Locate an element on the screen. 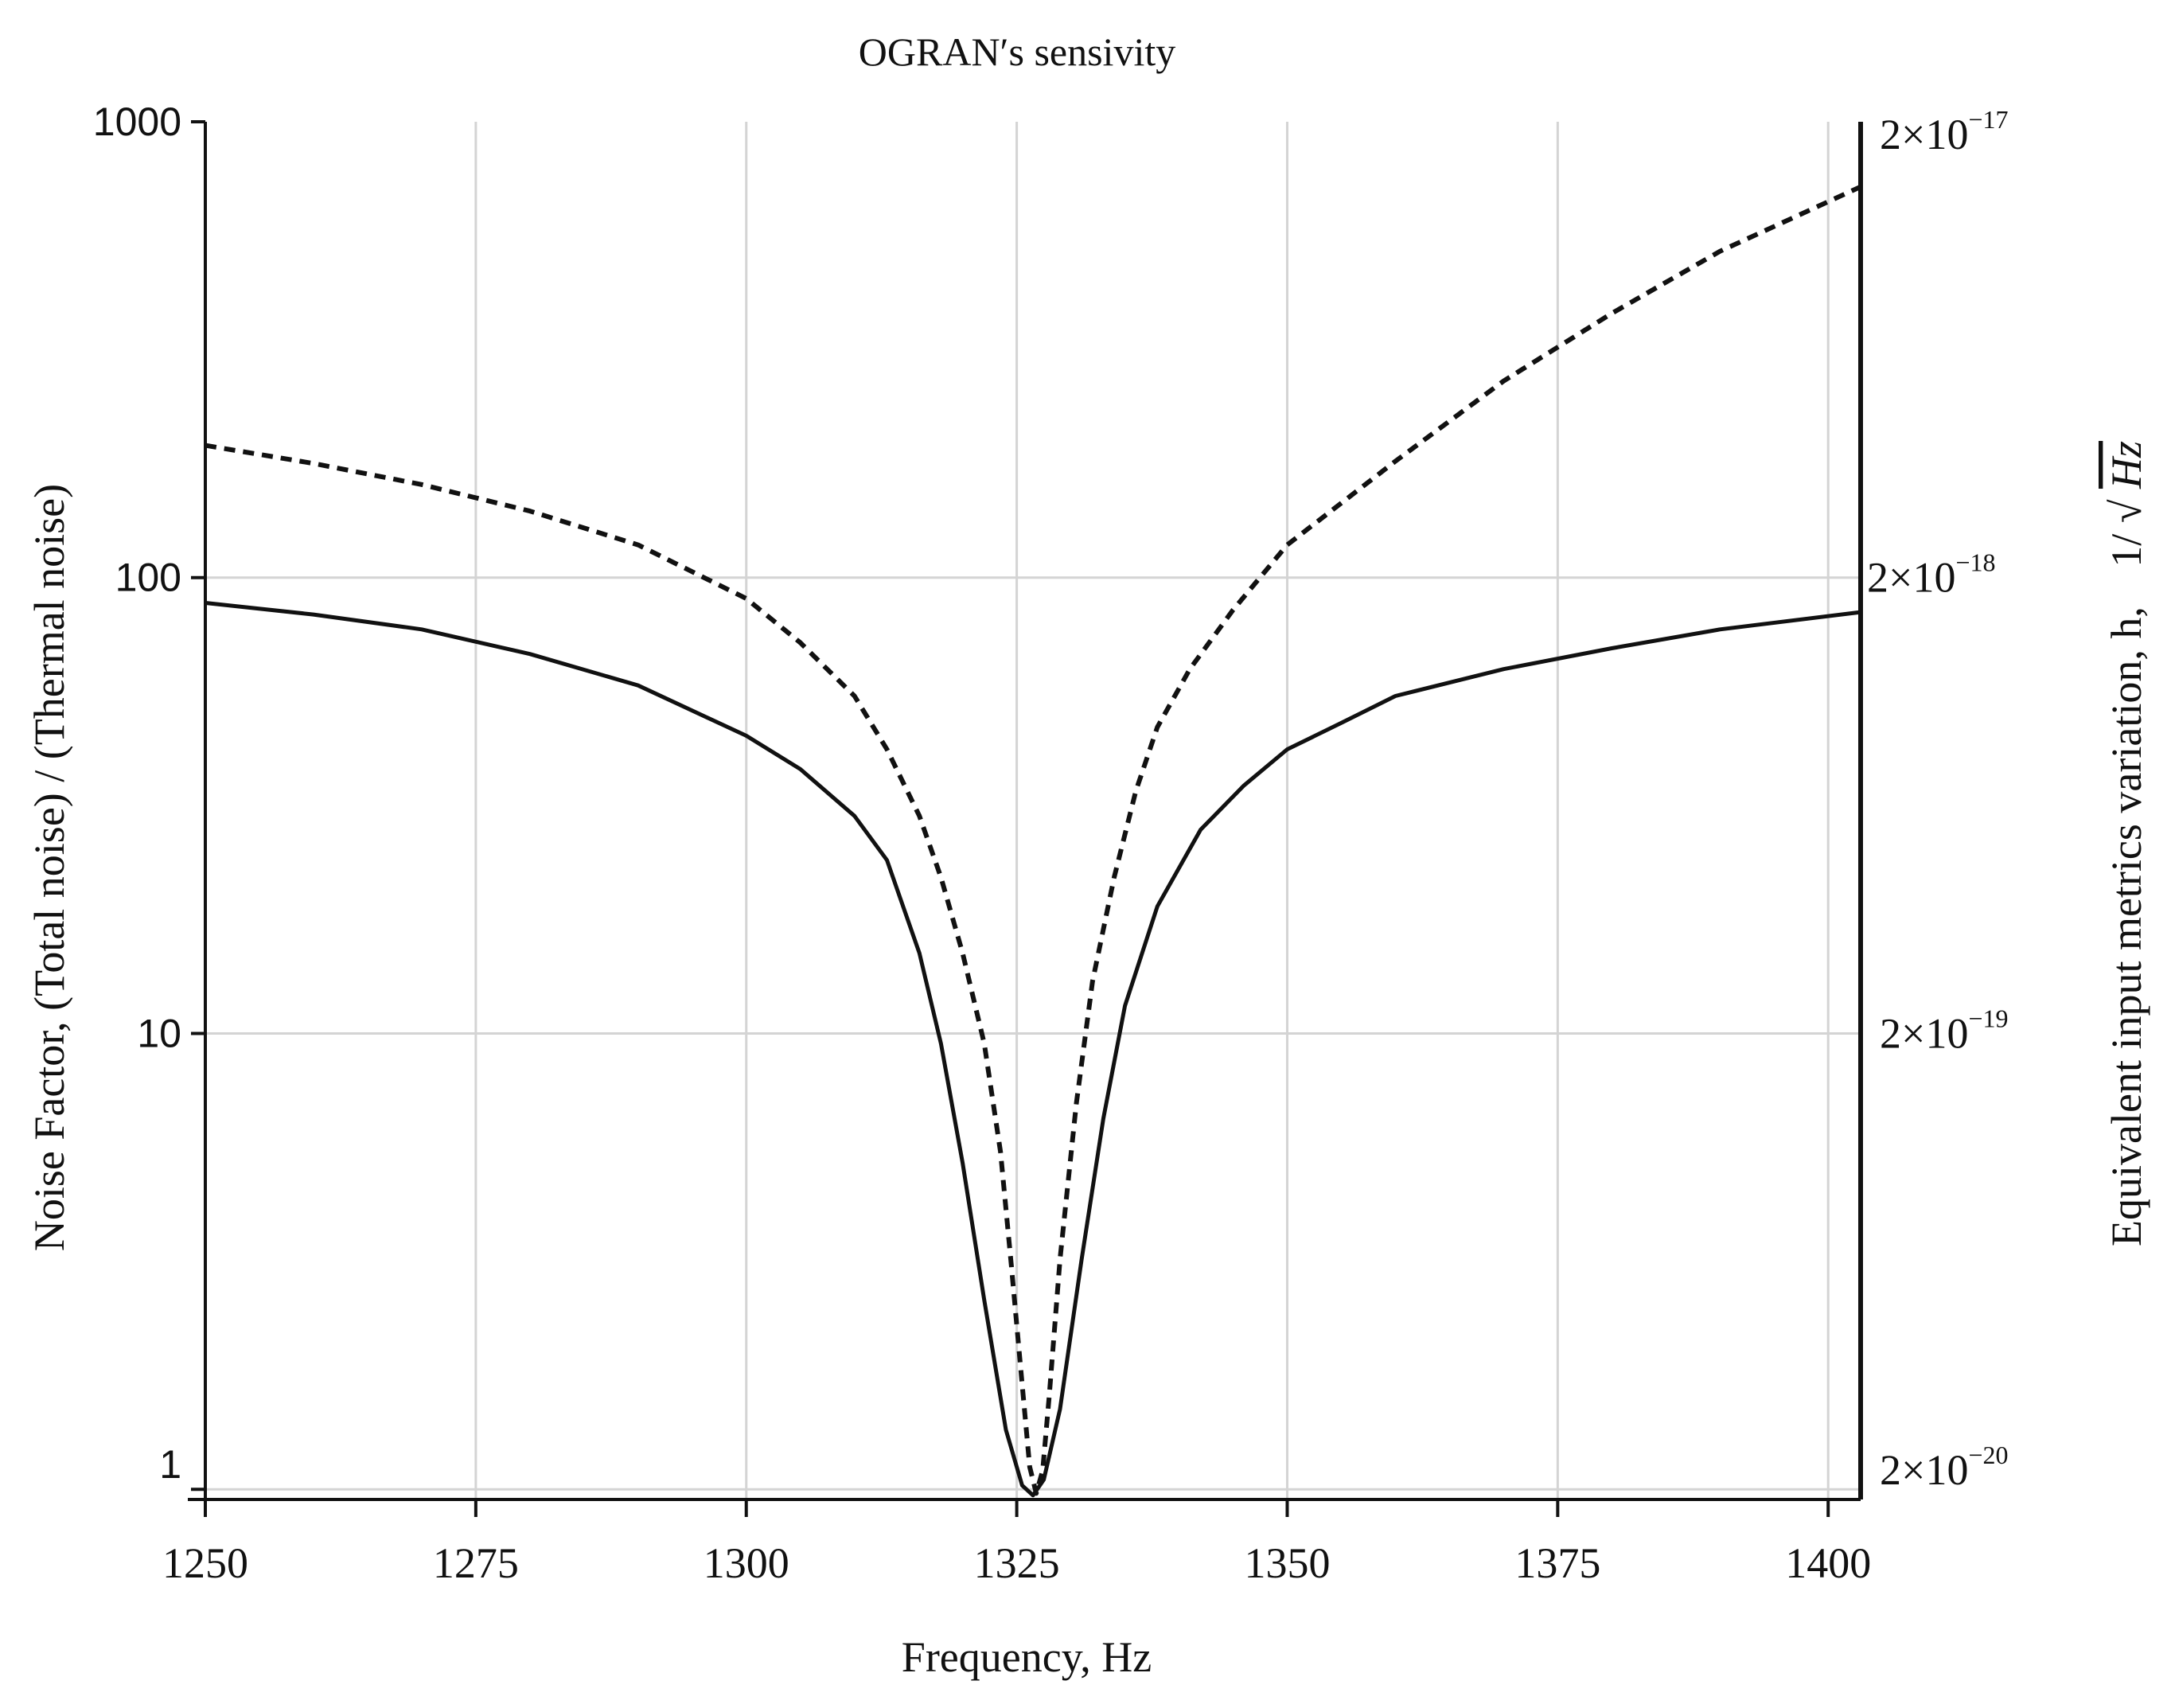 This screenshot has height=1708, width=2171. y-axis-label-right-unit: Hz is located at coordinates (2126, 465).